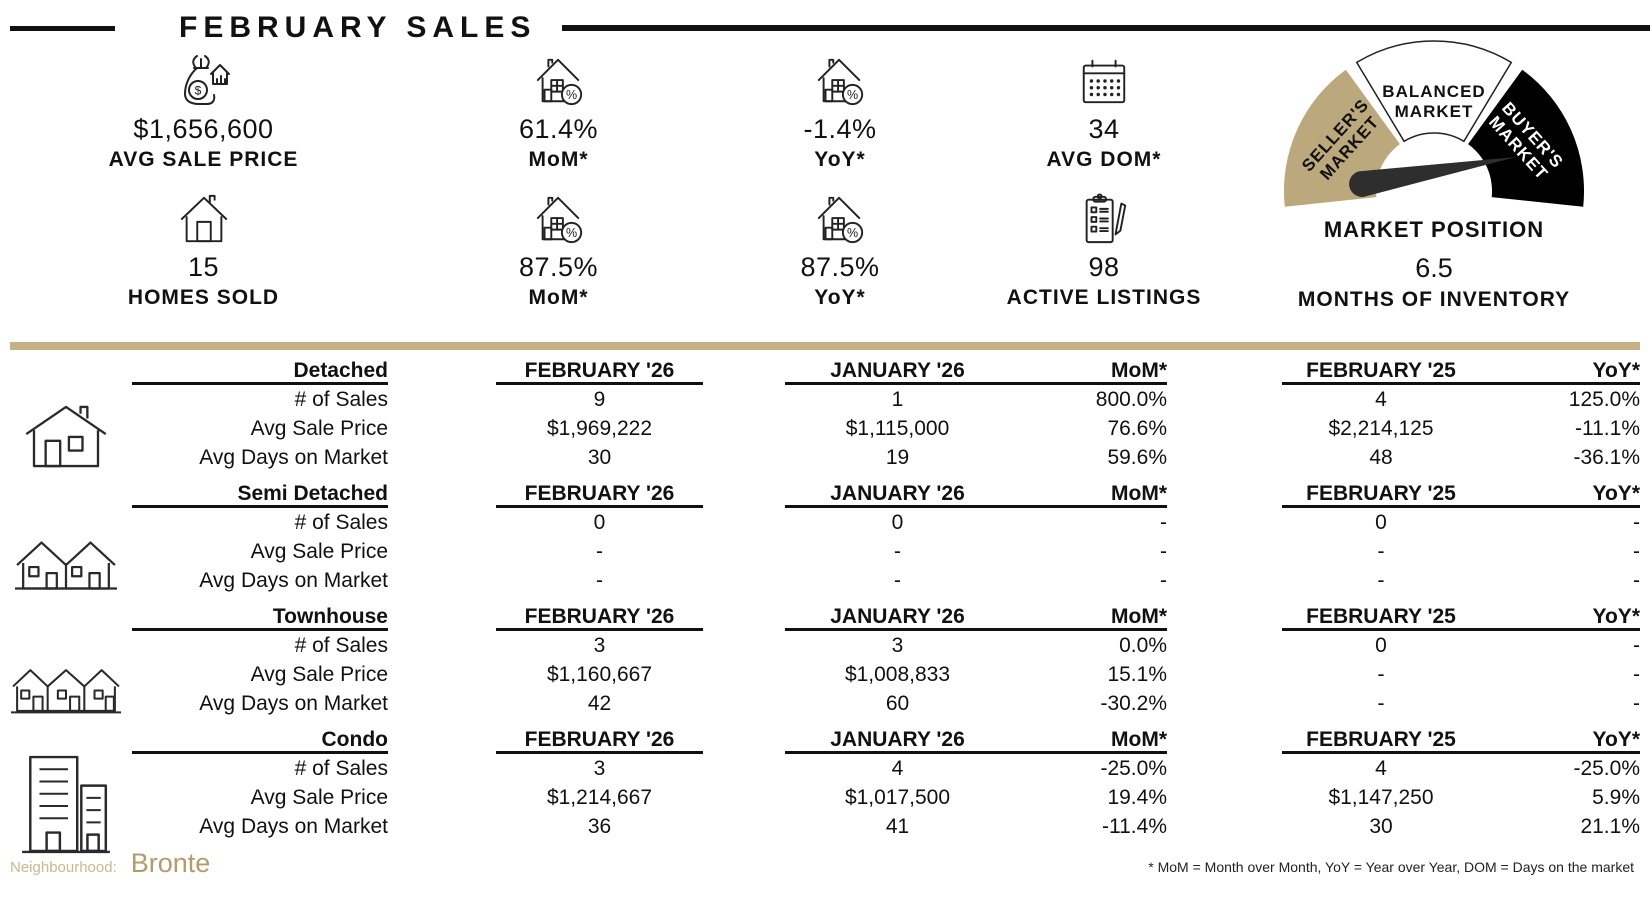  I want to click on section-title: Condo, so click(260, 739).